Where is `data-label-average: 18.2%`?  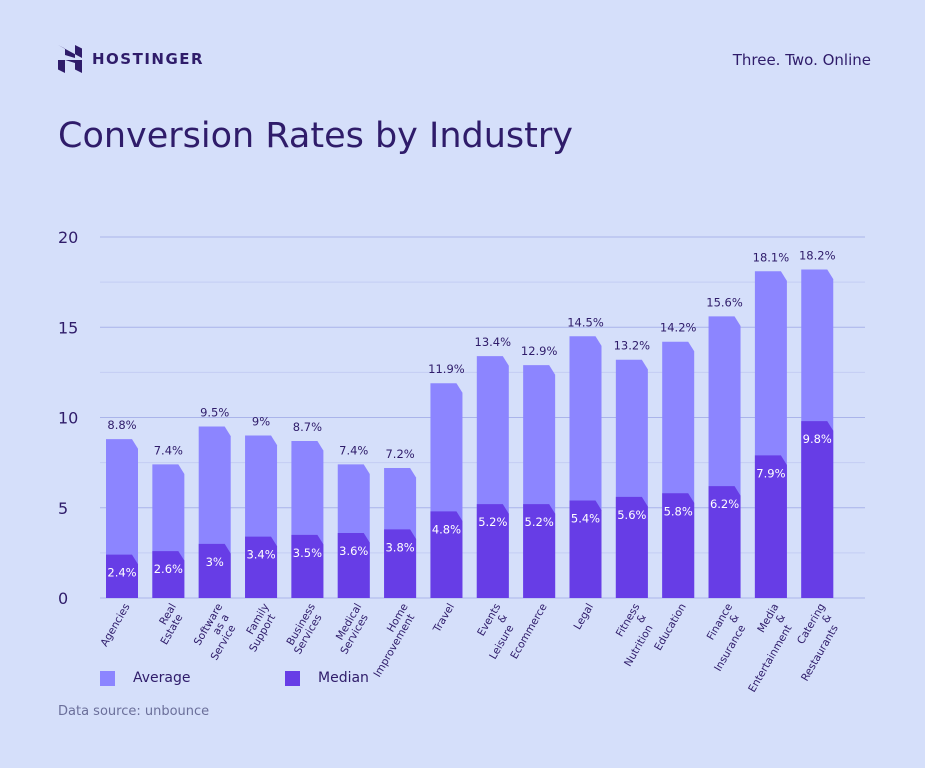
data-label-average: 18.2% is located at coordinates (817, 255).